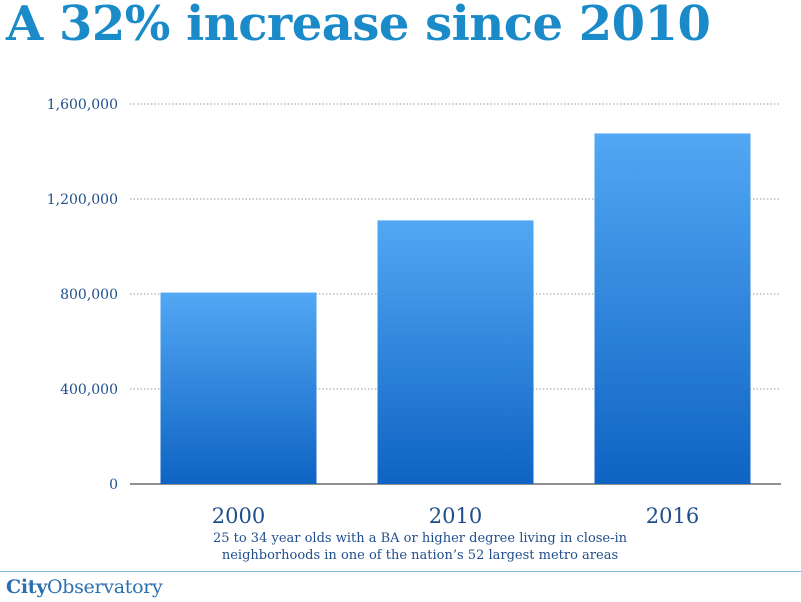  What do you see at coordinates (104, 587) in the screenshot?
I see `logo-observatory: Observatory` at bounding box center [104, 587].